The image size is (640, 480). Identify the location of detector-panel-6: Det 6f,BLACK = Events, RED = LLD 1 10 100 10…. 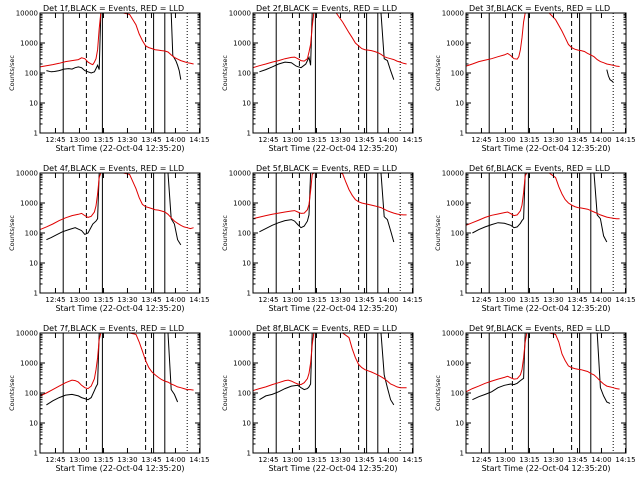
(535, 238).